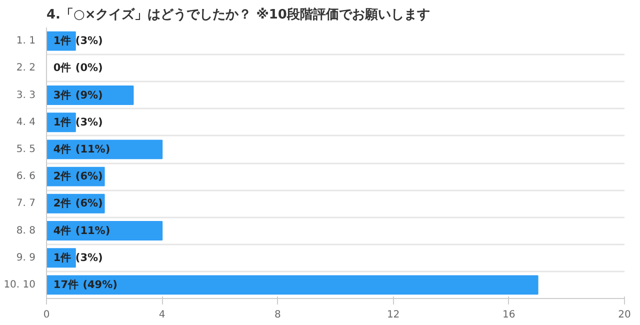 This screenshot has height=325, width=640. Describe the element at coordinates (624, 315) in the screenshot. I see `x-tick-label: 20` at that location.